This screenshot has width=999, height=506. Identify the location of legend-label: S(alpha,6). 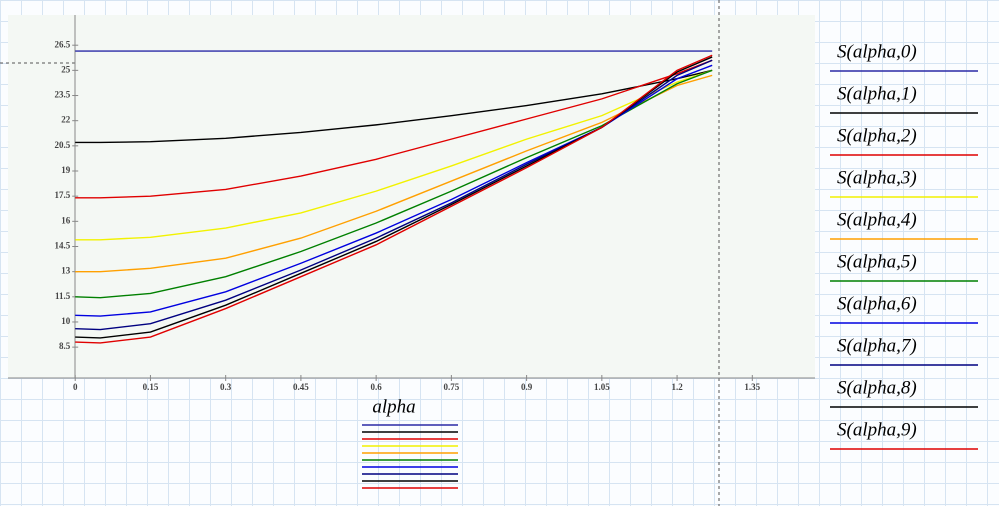
(877, 303).